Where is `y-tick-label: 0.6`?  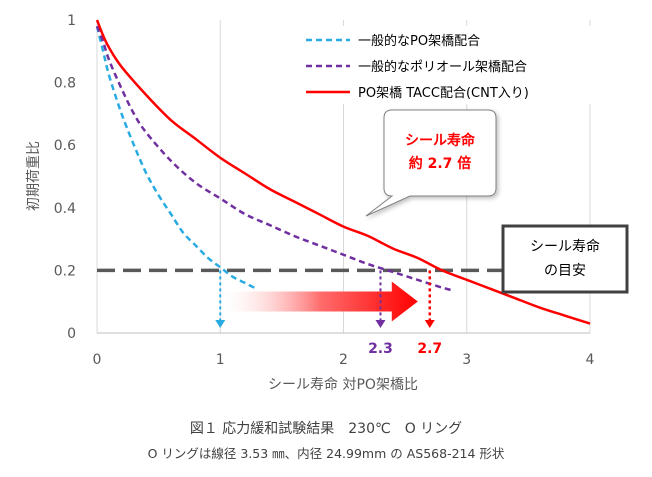
y-tick-label: 0.6 is located at coordinates (65, 146).